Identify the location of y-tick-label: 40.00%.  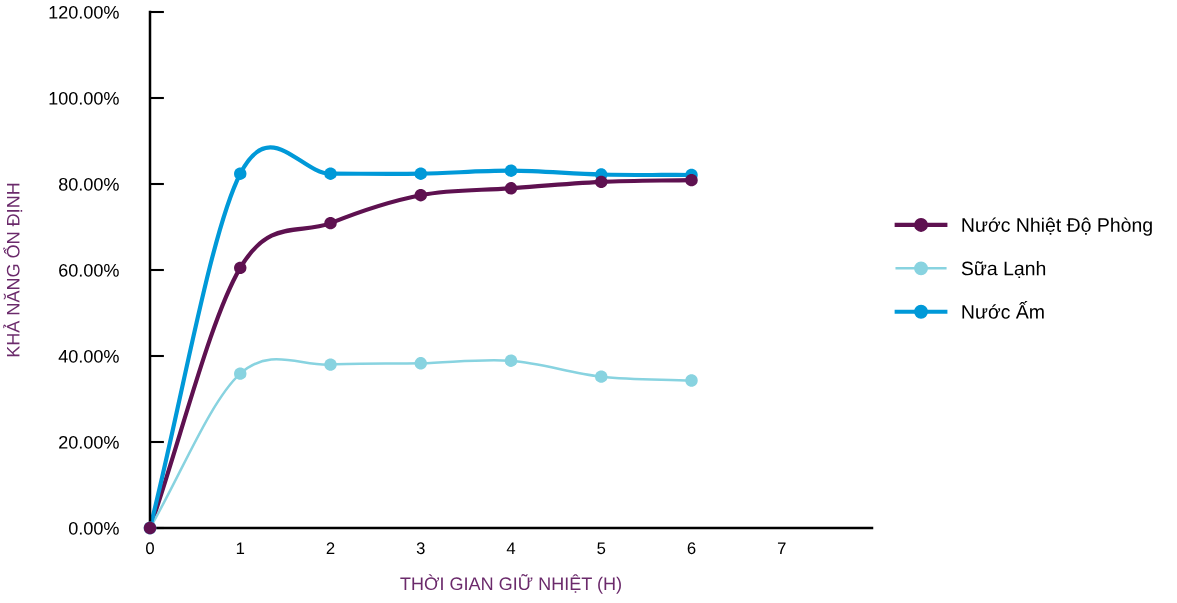
(88, 356).